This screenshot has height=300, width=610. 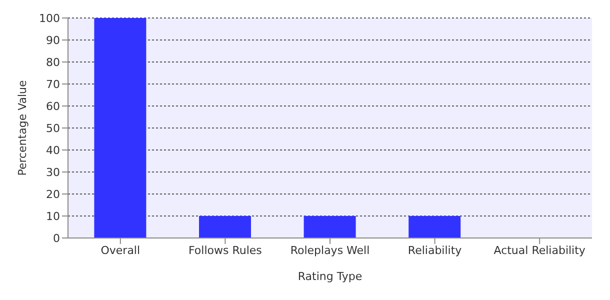 I want to click on x-tick-label: Reliability, so click(x=435, y=250).